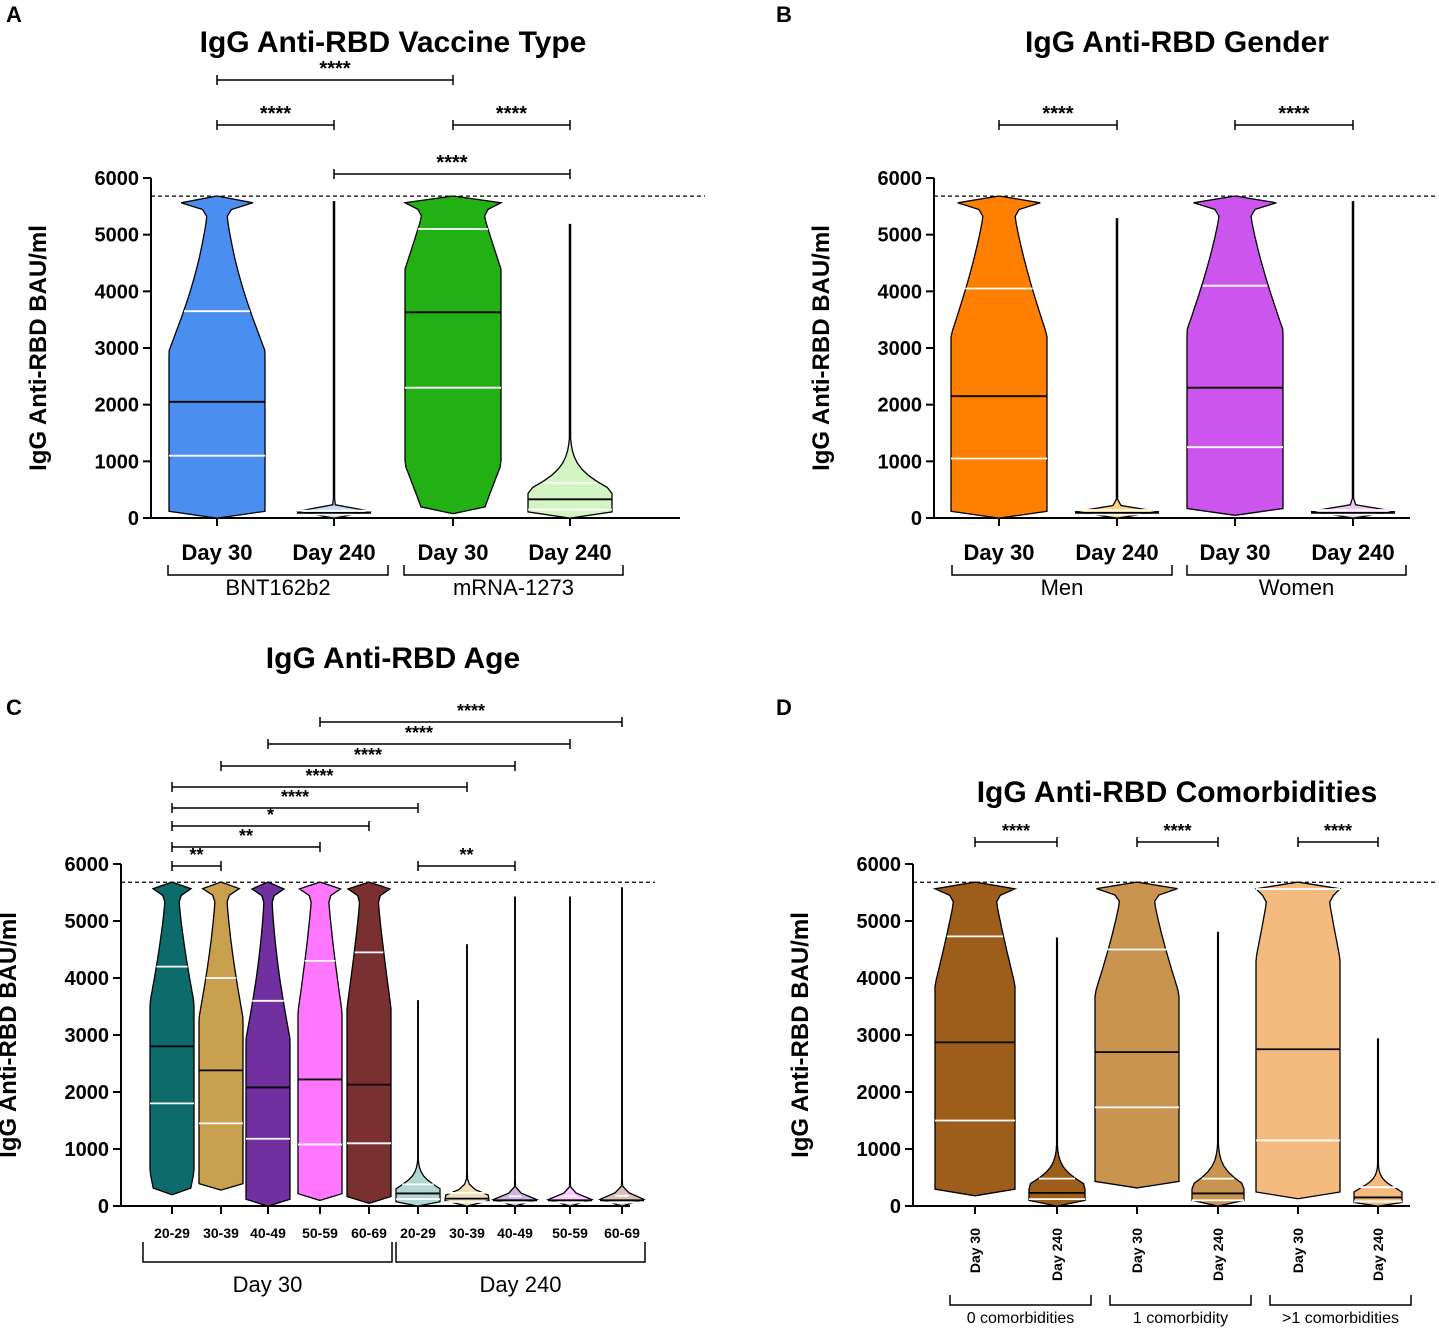  I want to click on panel-label: C, so click(14, 707).